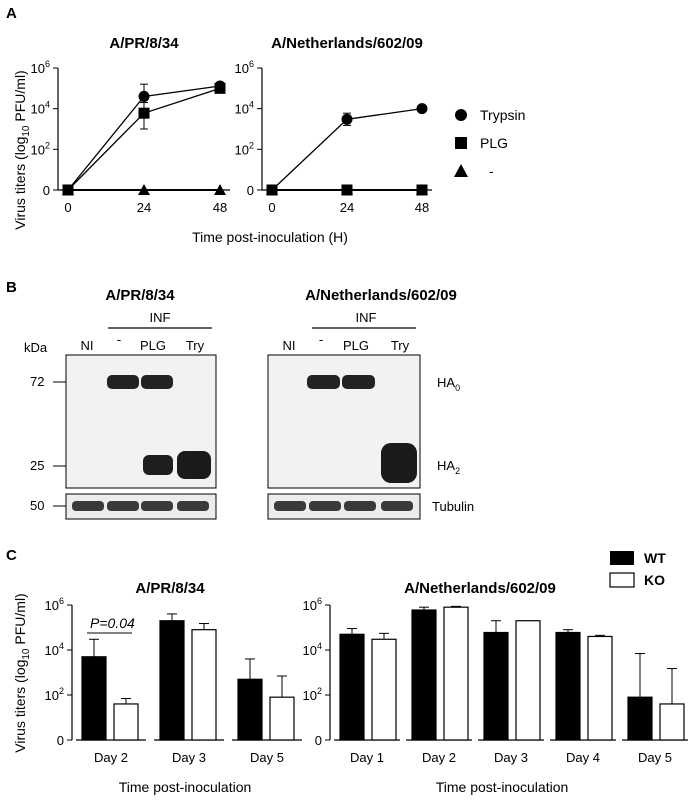 The height and width of the screenshot is (800, 695). Describe the element at coordinates (158, 465) in the screenshot. I see `blot1-band-ha2-plg` at that location.